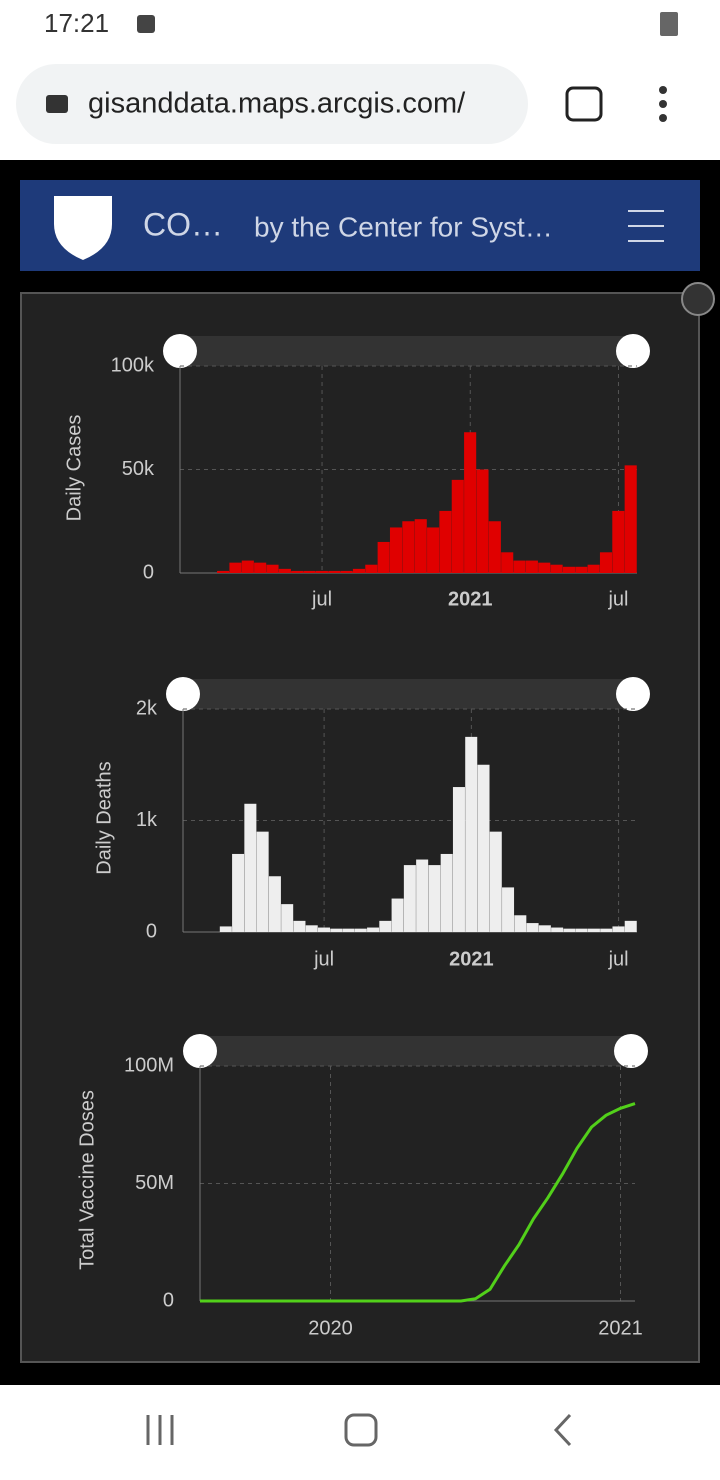 The height and width of the screenshot is (1480, 720). Describe the element at coordinates (663, 104) in the screenshot. I see `menu-button` at that location.